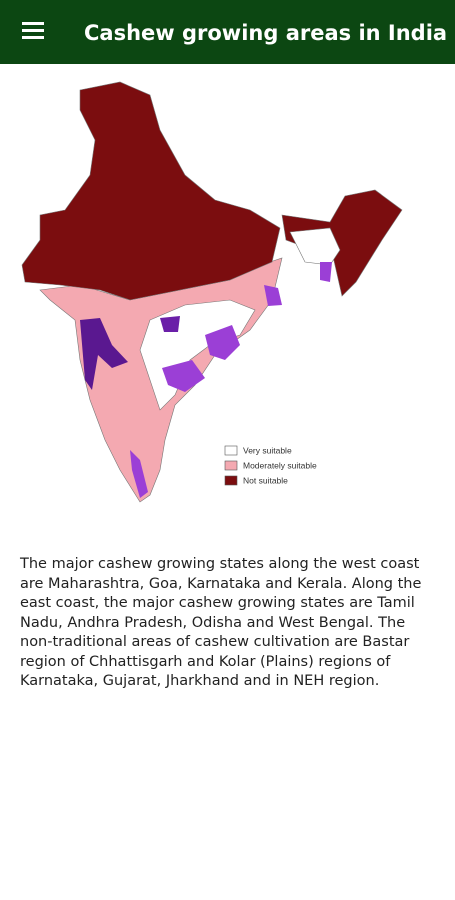  I want to click on app-bar: Cashew growing areas in India, so click(227, 32).